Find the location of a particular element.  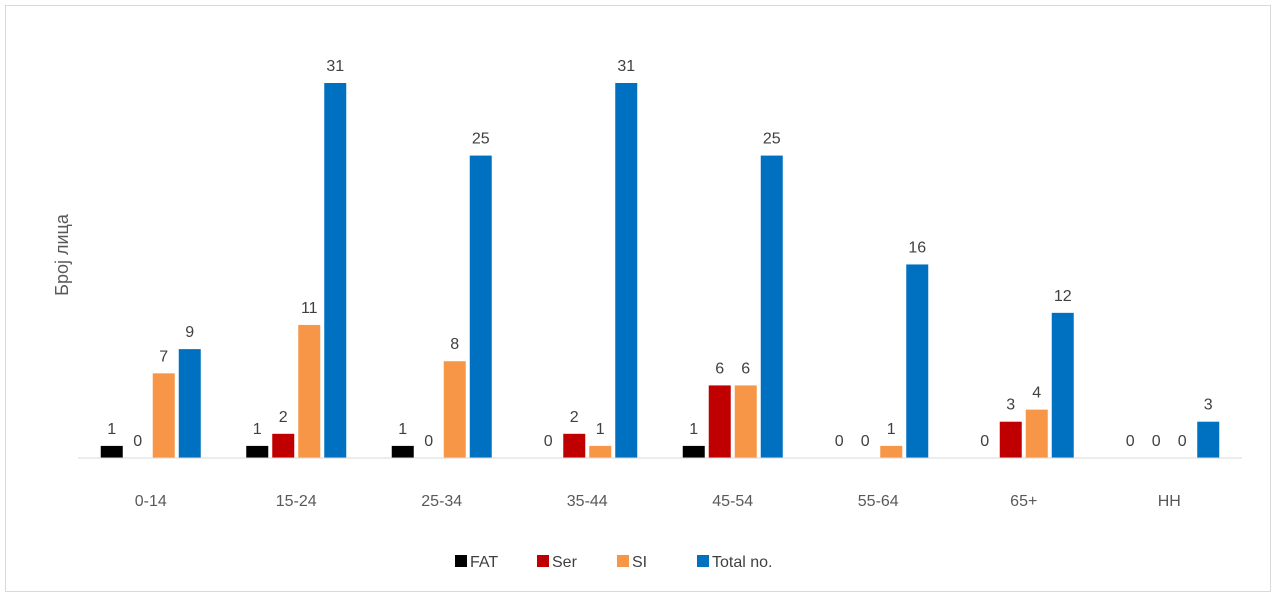

data-label-total-no-7: 3 is located at coordinates (1208, 405).